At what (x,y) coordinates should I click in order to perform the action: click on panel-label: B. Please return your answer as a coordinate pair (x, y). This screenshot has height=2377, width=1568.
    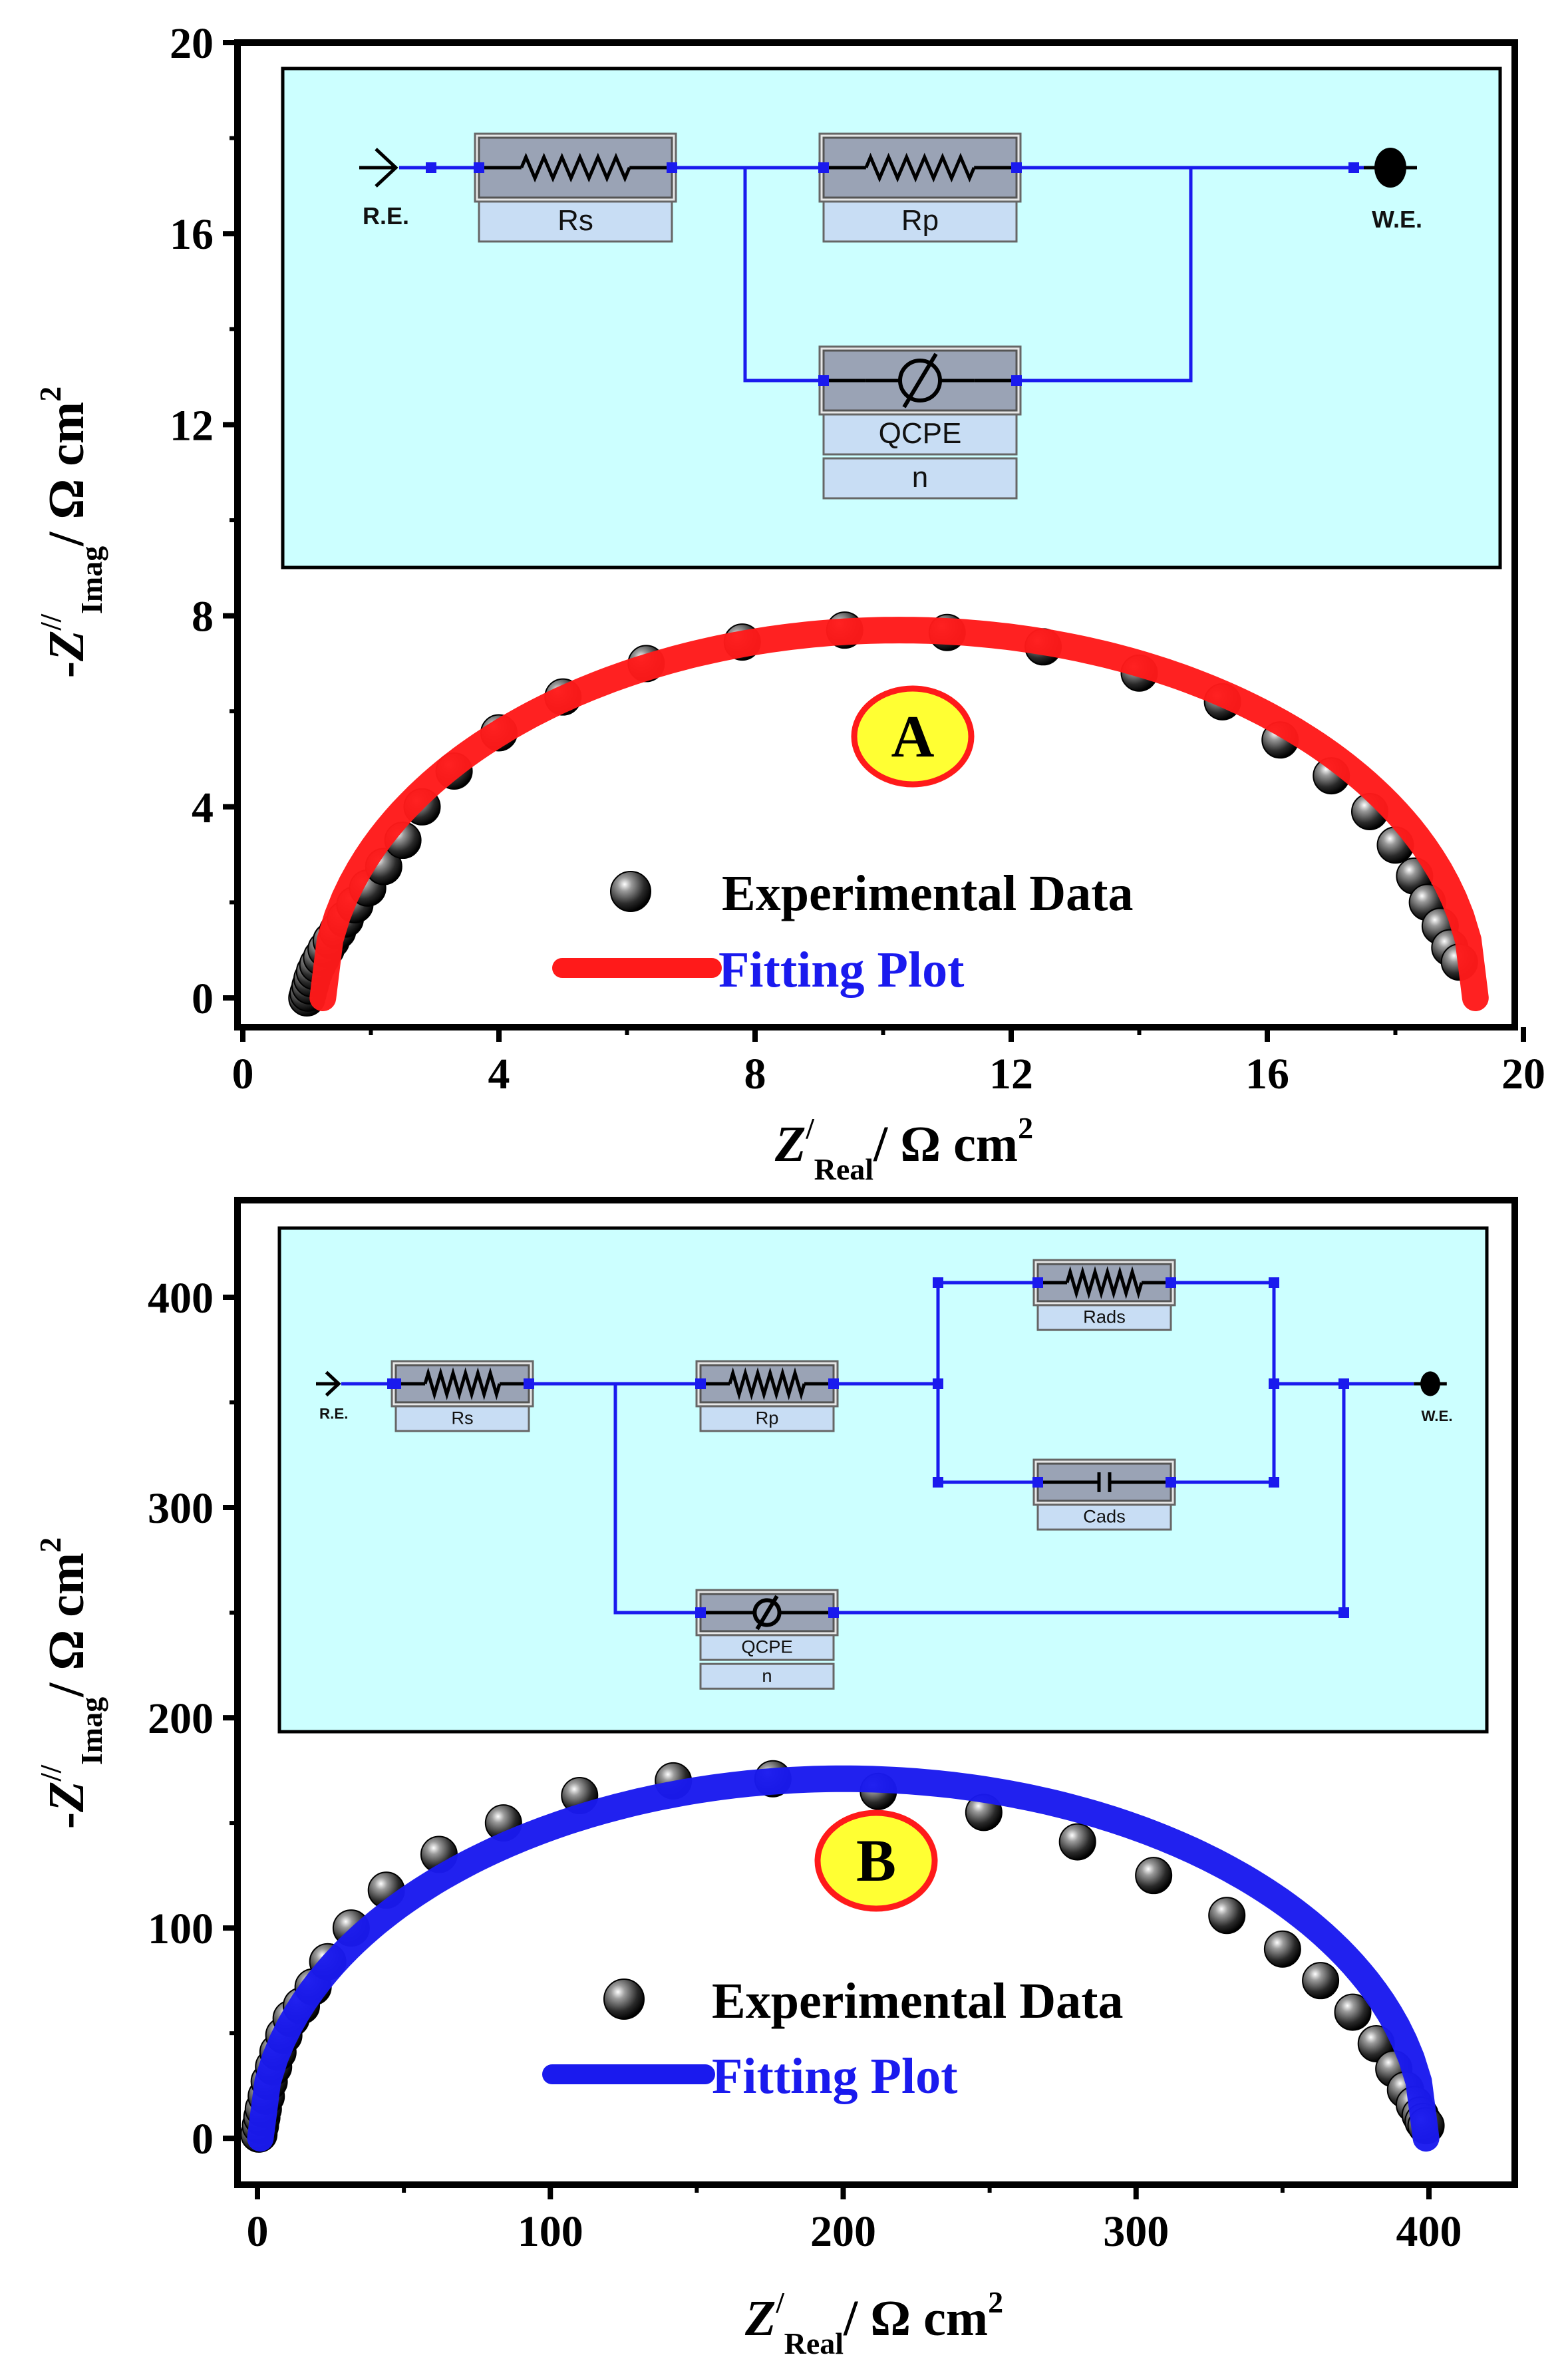
    Looking at the image, I should click on (876, 1861).